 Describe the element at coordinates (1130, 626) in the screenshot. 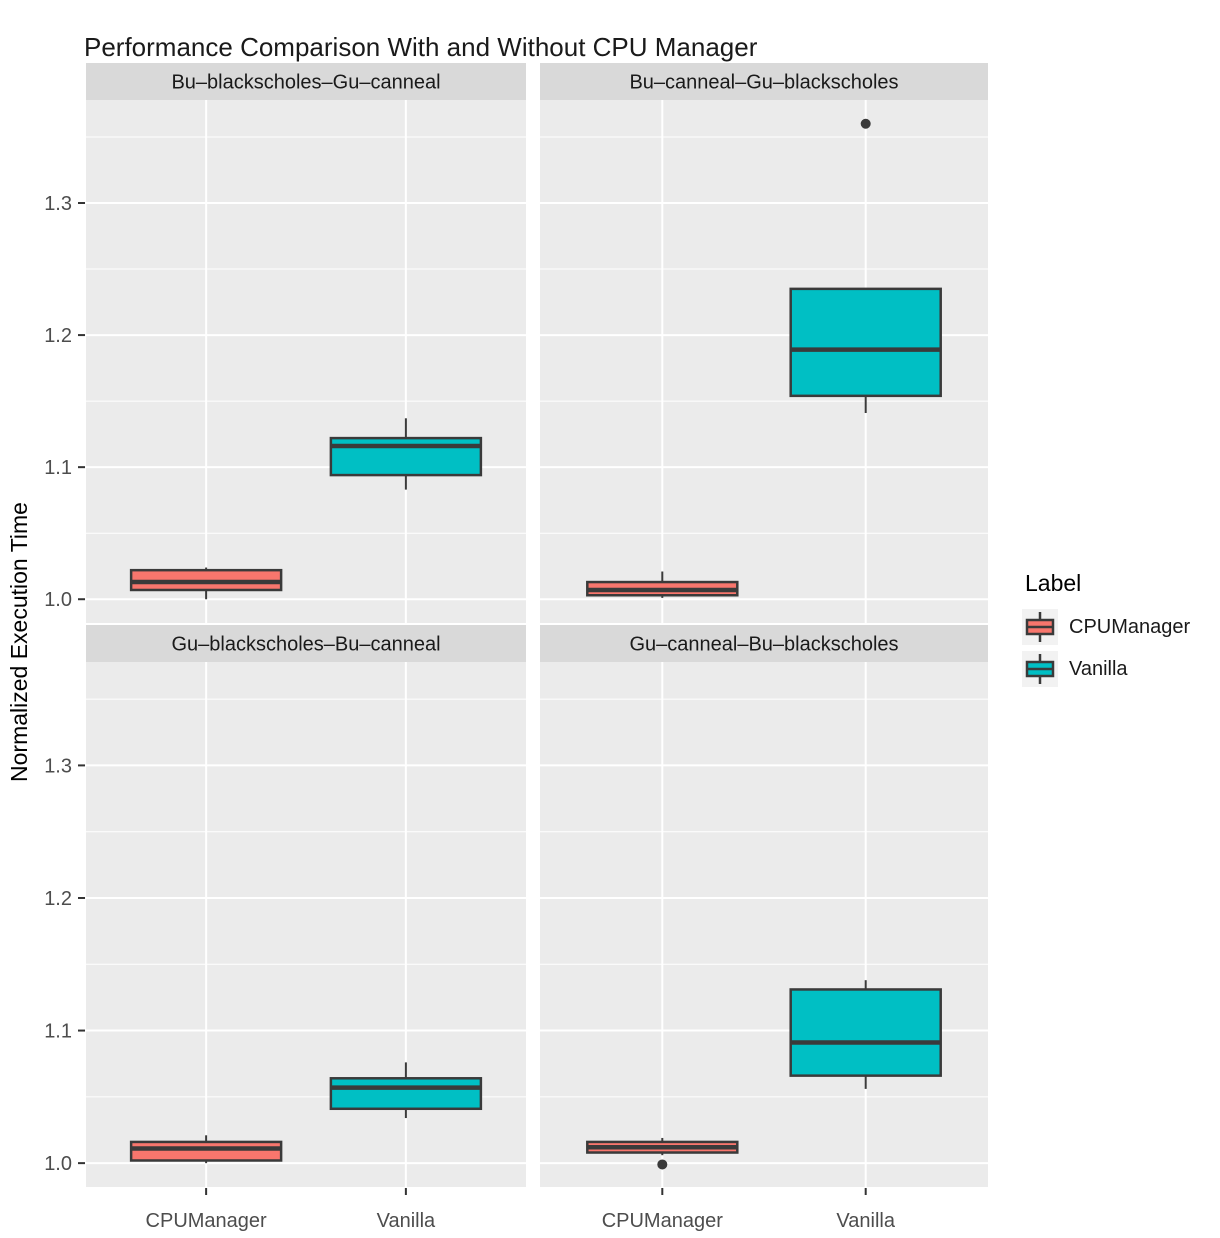

I see `legend-label: CPUManager` at that location.